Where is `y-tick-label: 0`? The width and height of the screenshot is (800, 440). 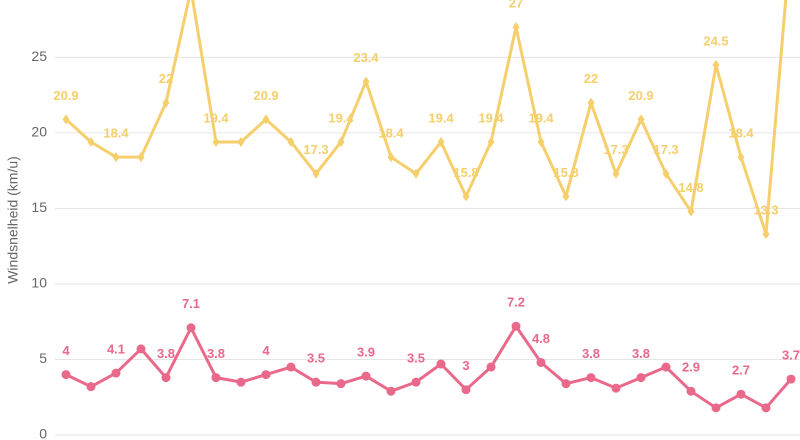 y-tick-label: 0 is located at coordinates (43, 433).